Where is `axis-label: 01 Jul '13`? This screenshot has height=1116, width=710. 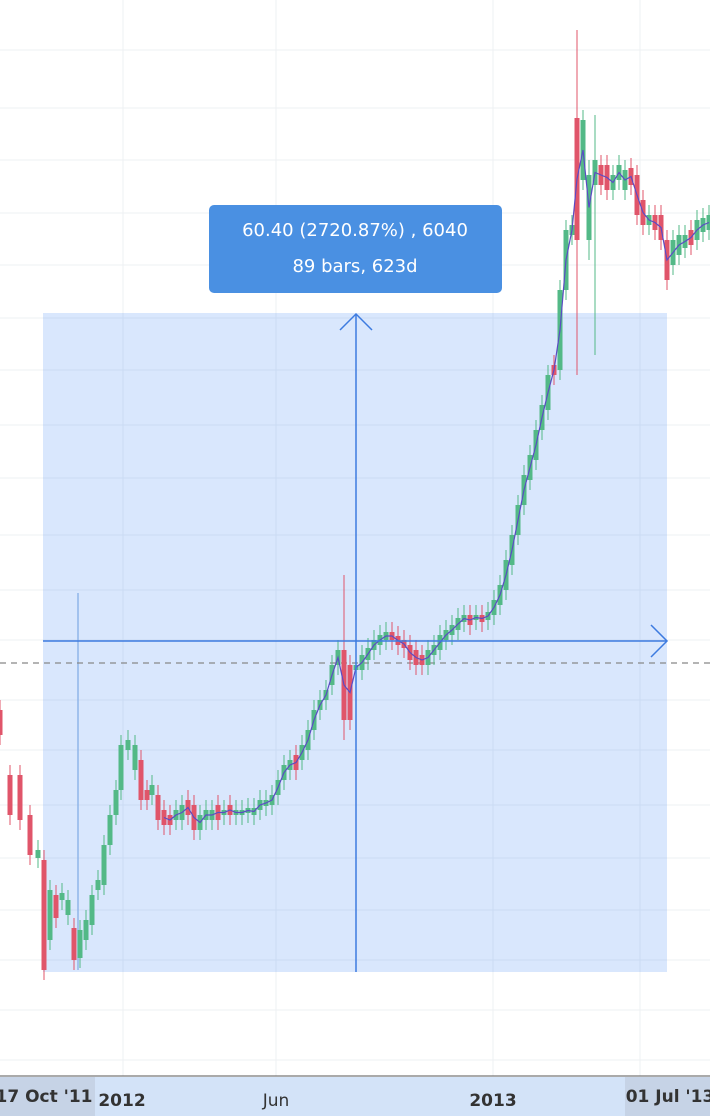 axis-label: 01 Jul '13 is located at coordinates (668, 1097).